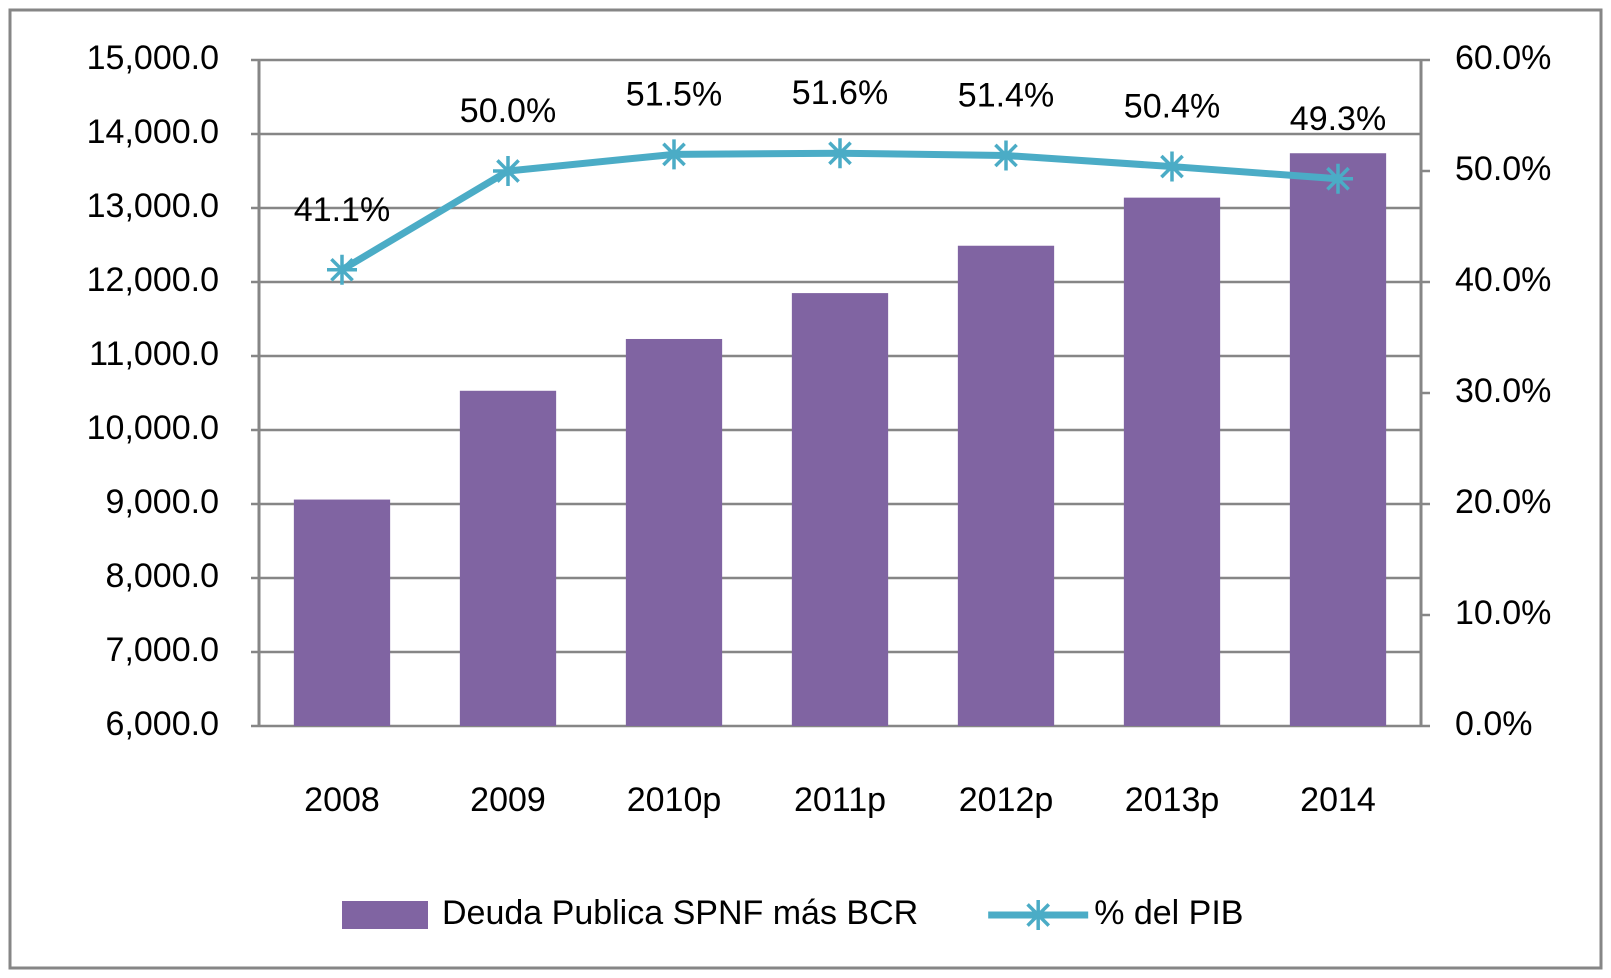 The height and width of the screenshot is (978, 1611). Describe the element at coordinates (680, 913) in the screenshot. I see `legend-label: Deuda Publica SPNF más BCR` at that location.